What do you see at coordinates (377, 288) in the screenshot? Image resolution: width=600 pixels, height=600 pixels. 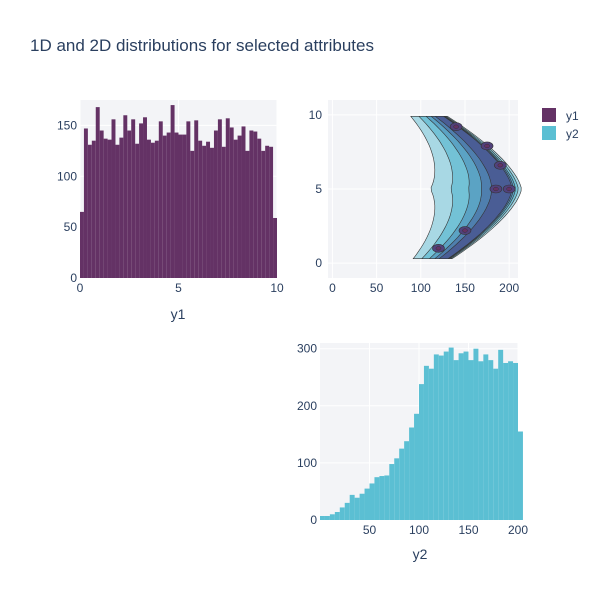 I see `x-tick-label: 50` at bounding box center [377, 288].